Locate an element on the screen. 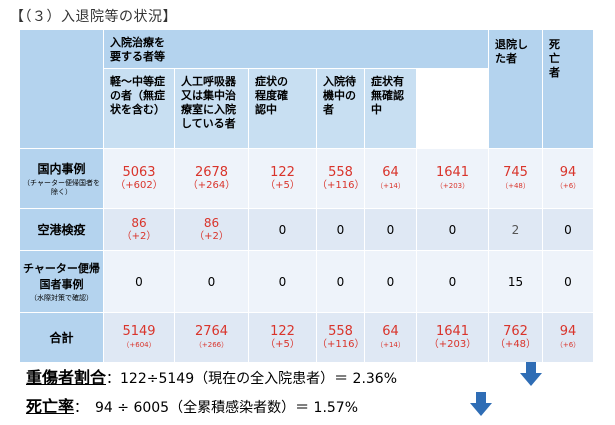 Image resolution: width=615 pixels, height=425 pixels. cell-charter-waiting: 0 is located at coordinates (391, 282).